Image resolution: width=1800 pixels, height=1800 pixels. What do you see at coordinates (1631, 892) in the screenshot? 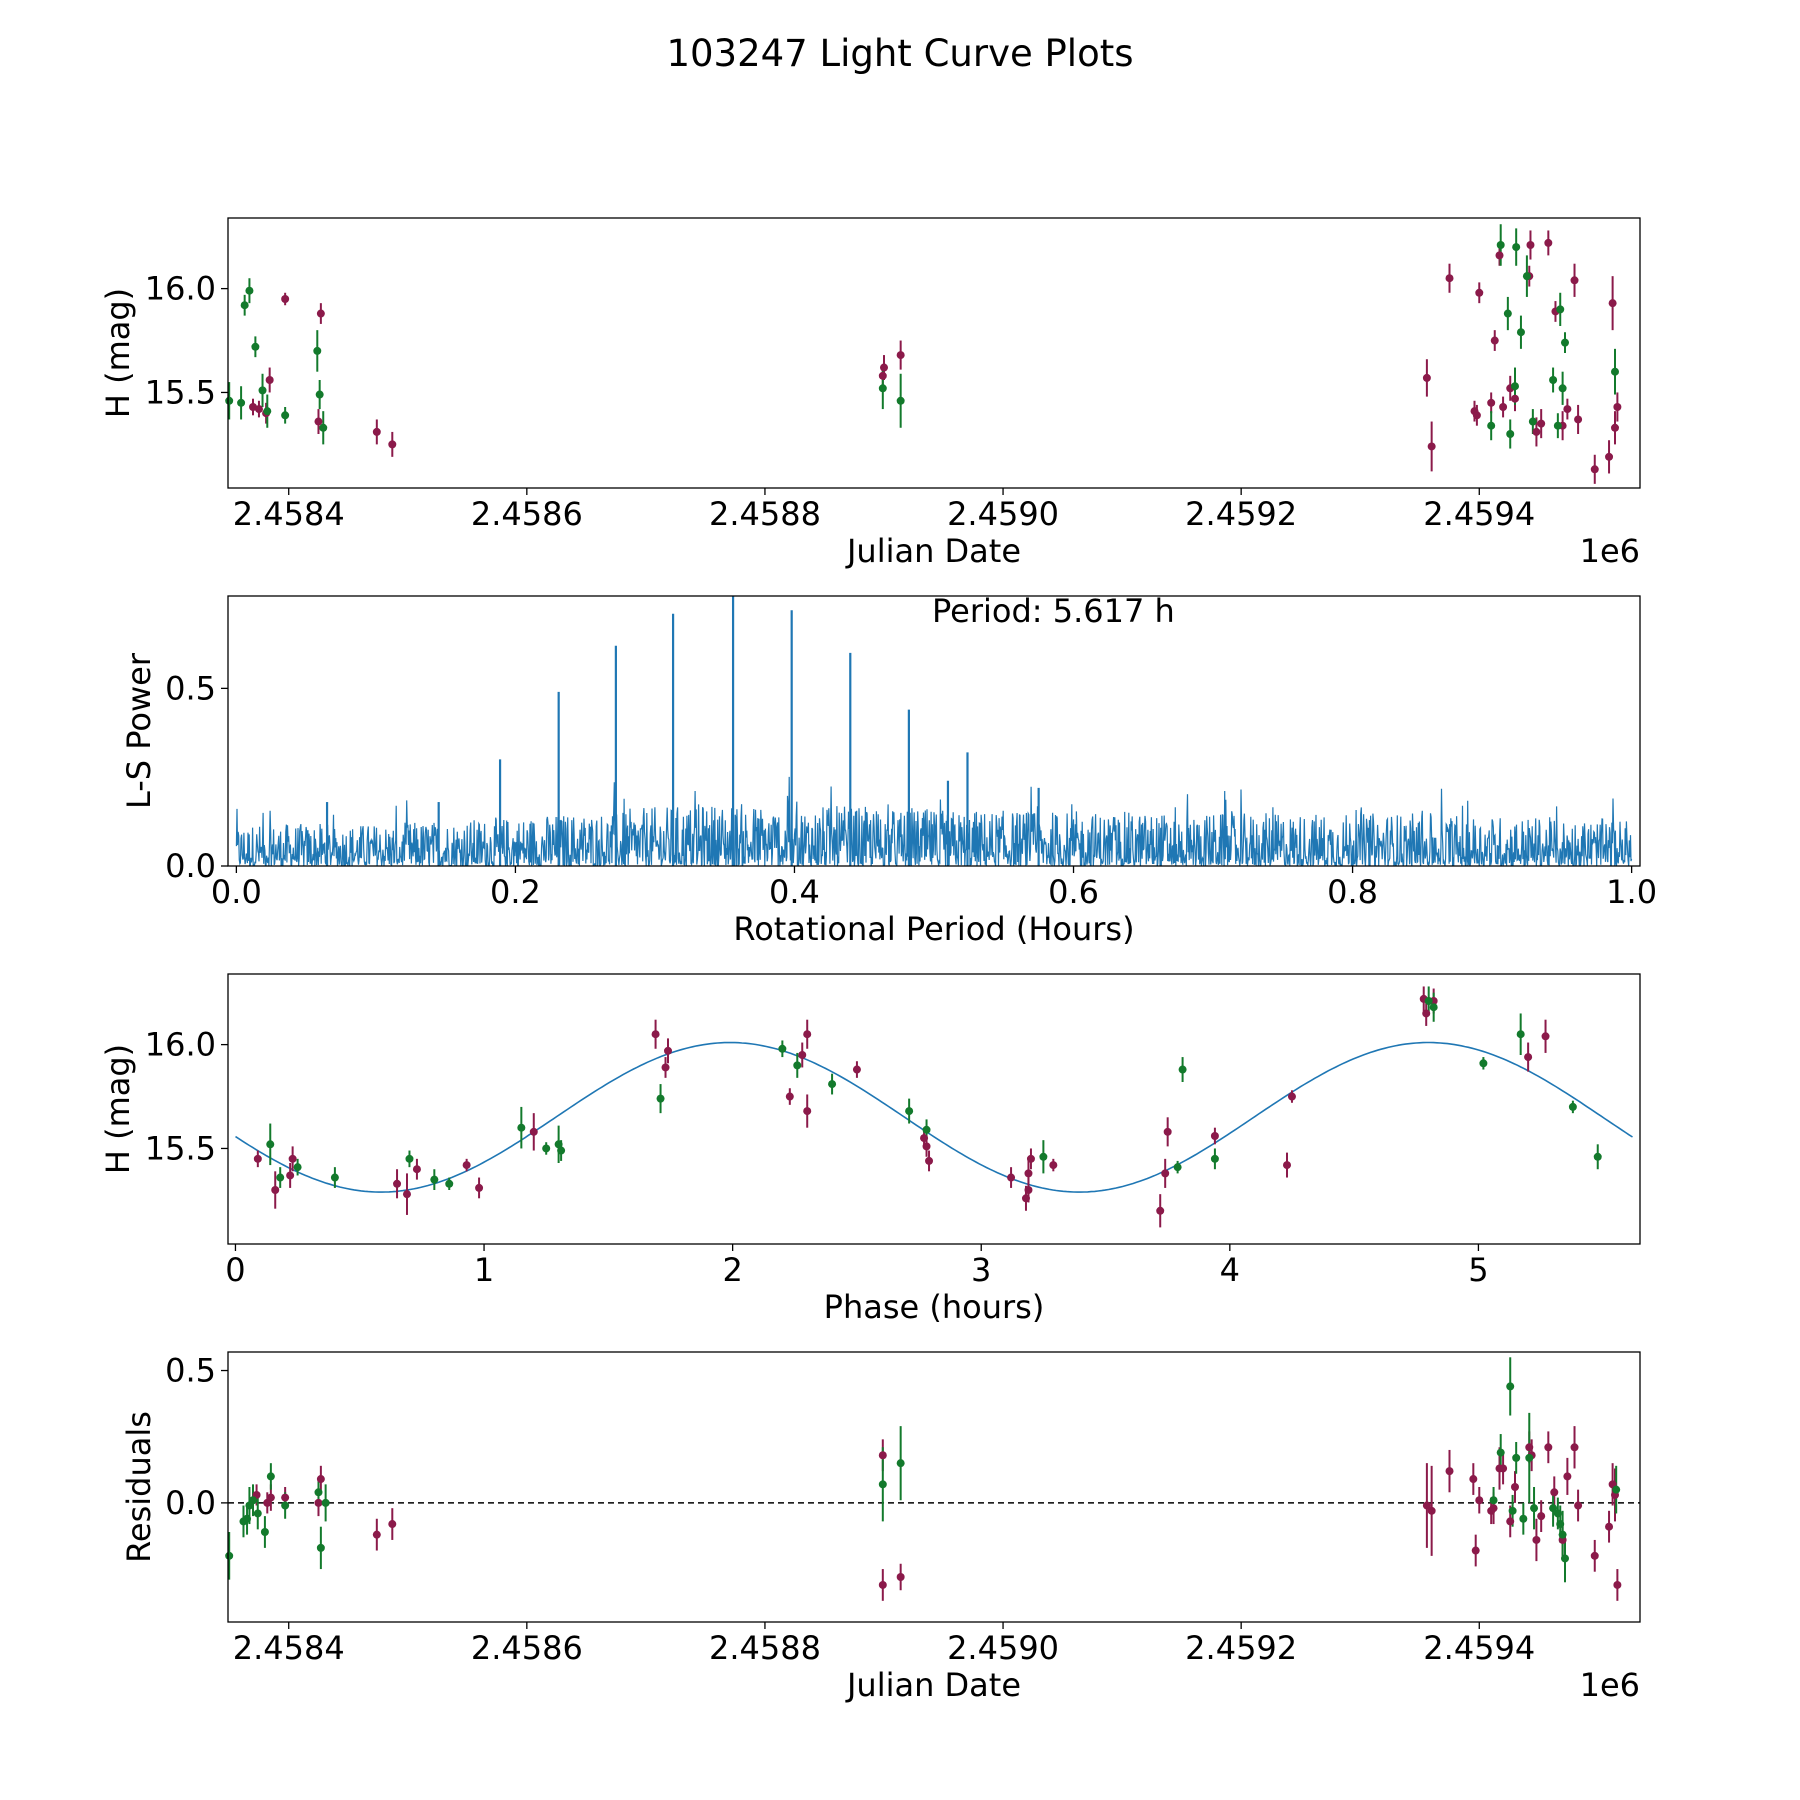
I see `x-tick-label: 1.0` at bounding box center [1631, 892].